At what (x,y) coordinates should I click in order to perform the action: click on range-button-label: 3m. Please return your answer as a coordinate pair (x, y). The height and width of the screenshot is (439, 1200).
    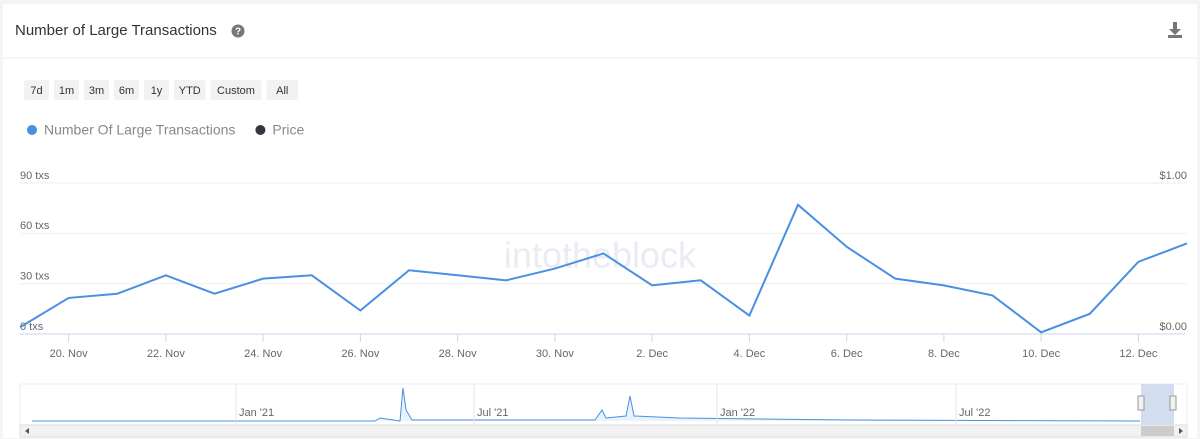
    Looking at the image, I should click on (96, 91).